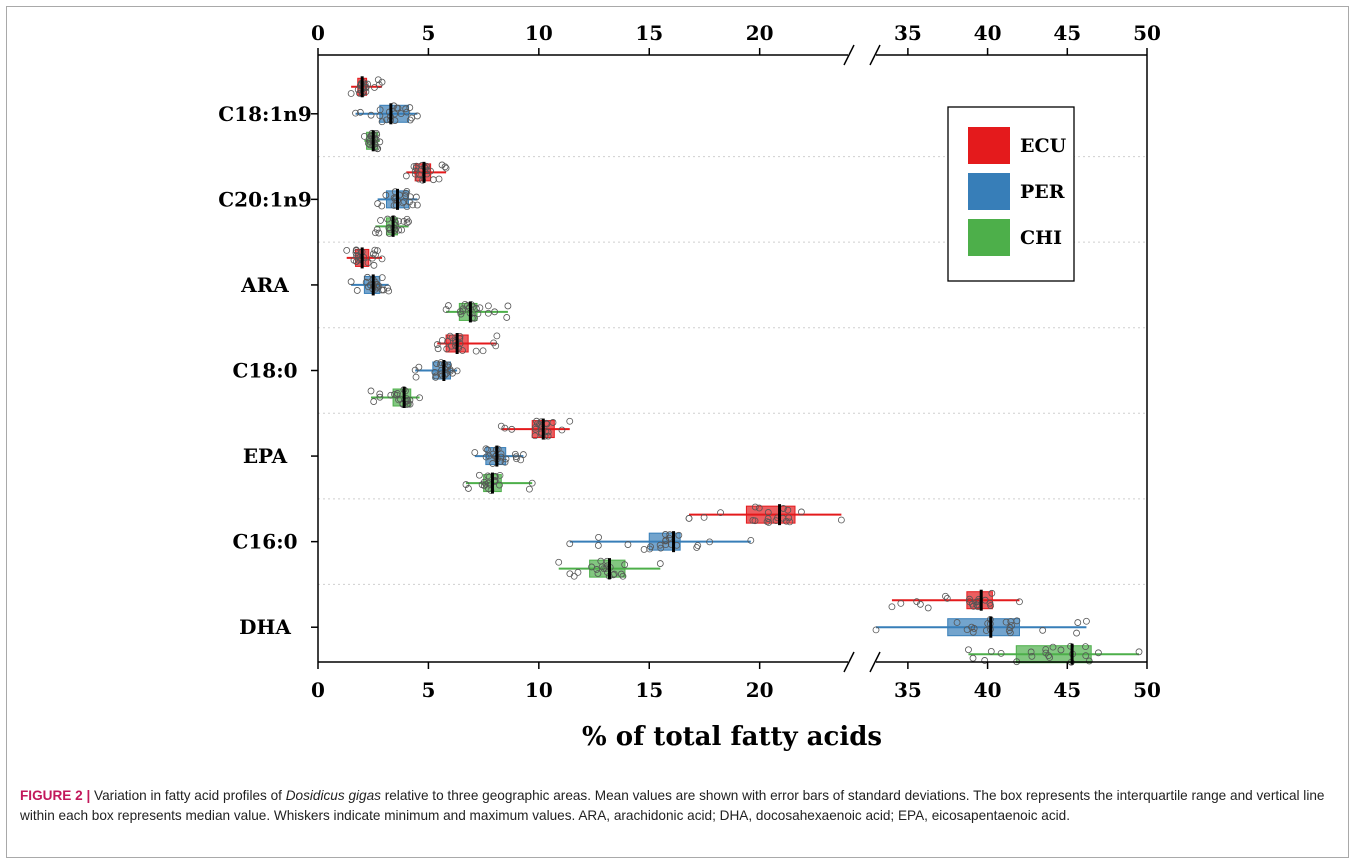 This screenshot has height=866, width=1357. Describe the element at coordinates (908, 690) in the screenshot. I see `x-tick-label-bottom: 35` at that location.